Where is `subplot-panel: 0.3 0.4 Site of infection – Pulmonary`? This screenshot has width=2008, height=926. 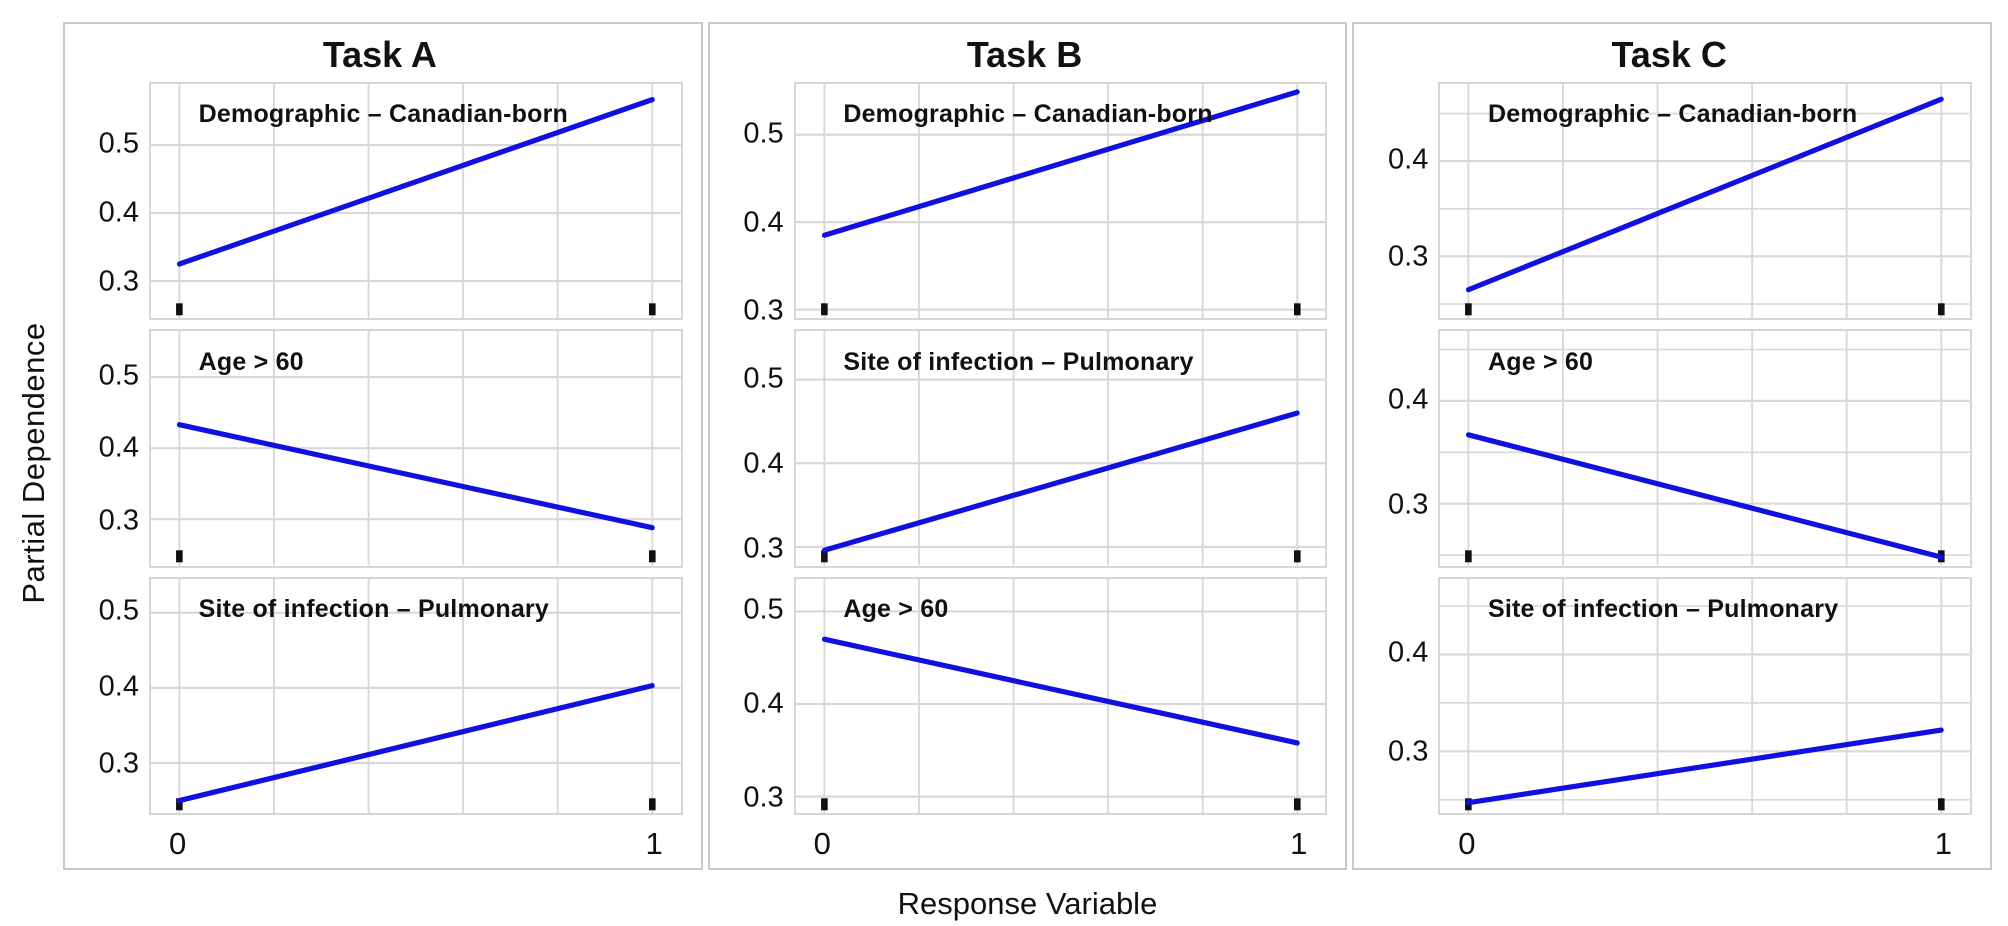
subplot-panel: 0.3 0.4 Site of infection – Pulmonary is located at coordinates (1669, 695).